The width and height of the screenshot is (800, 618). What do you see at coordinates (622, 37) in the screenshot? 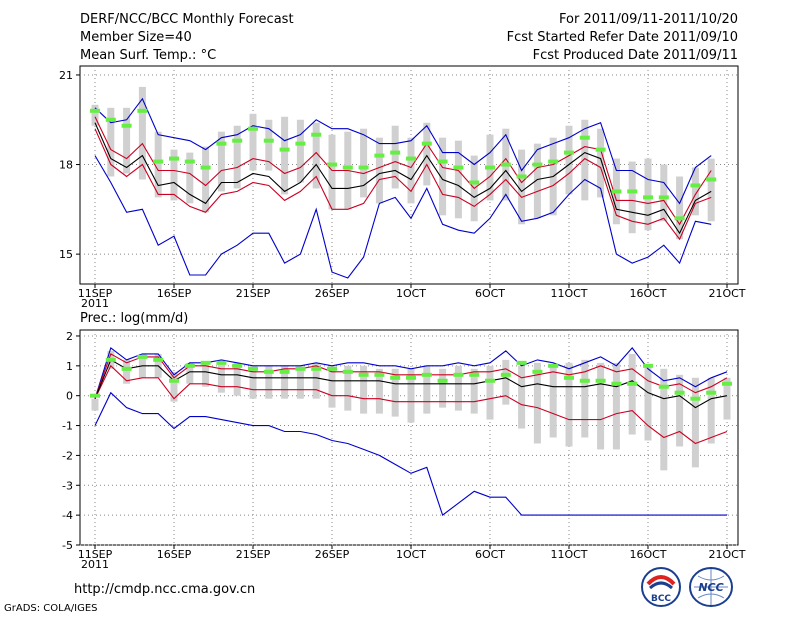
I see `forecast-start-date: Fcst Started Refer Date 2011/09/10` at bounding box center [622, 37].